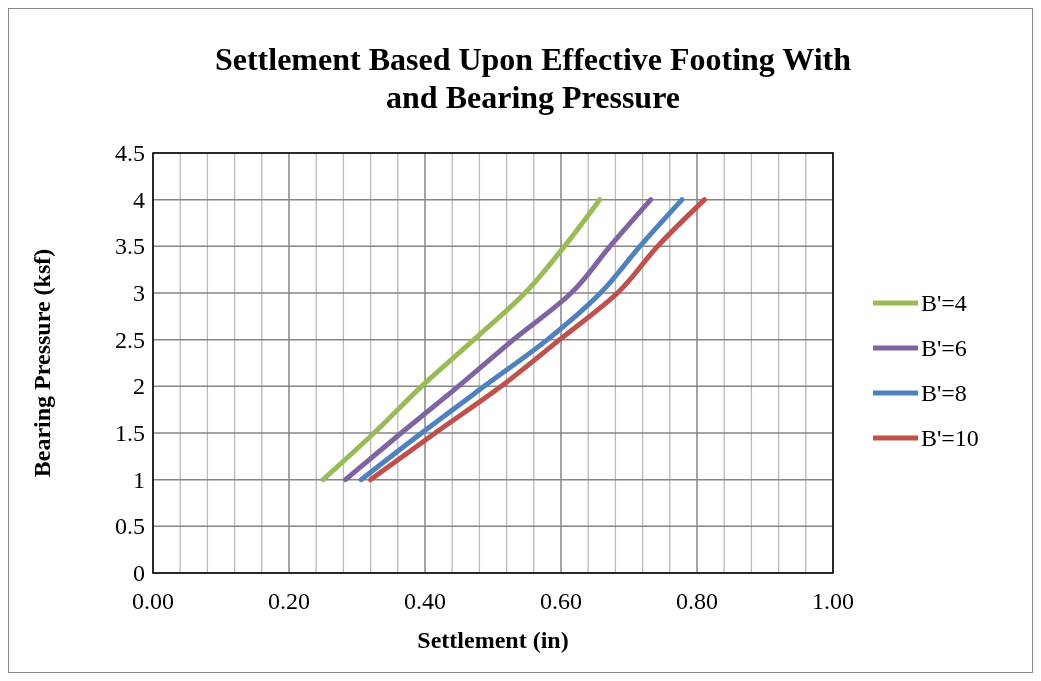 The width and height of the screenshot is (1041, 681). What do you see at coordinates (42, 363) in the screenshot?
I see `y-axis-title: Bearing Pressure (ksf)` at bounding box center [42, 363].